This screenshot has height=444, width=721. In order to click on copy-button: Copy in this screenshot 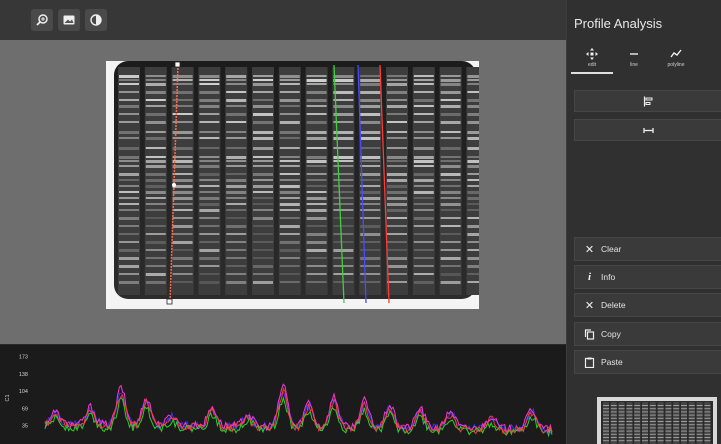, I will do `click(647, 334)`.